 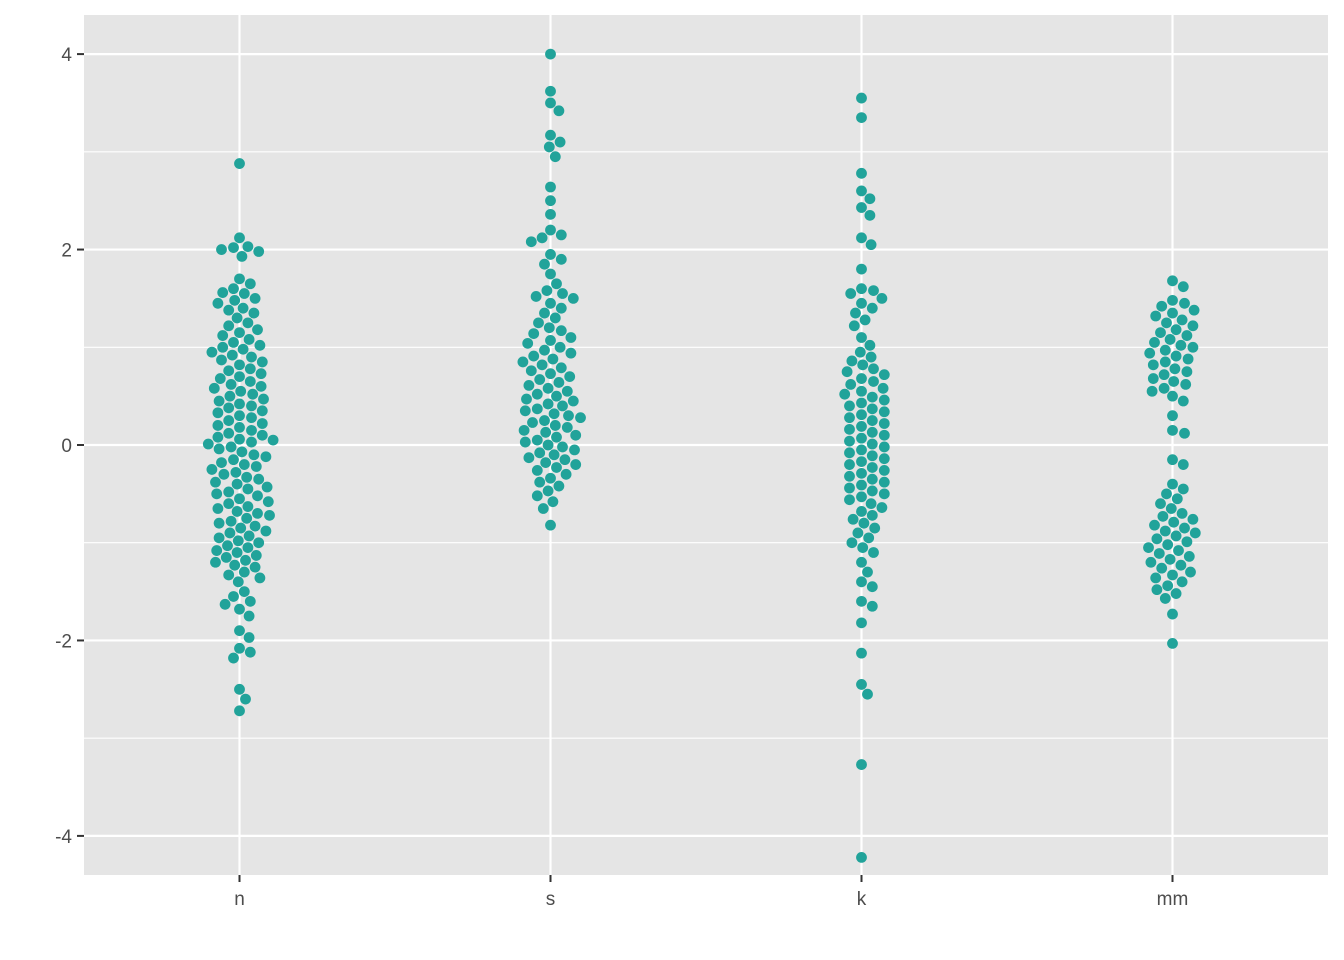 I want to click on x-tick-label: n, so click(x=239, y=899).